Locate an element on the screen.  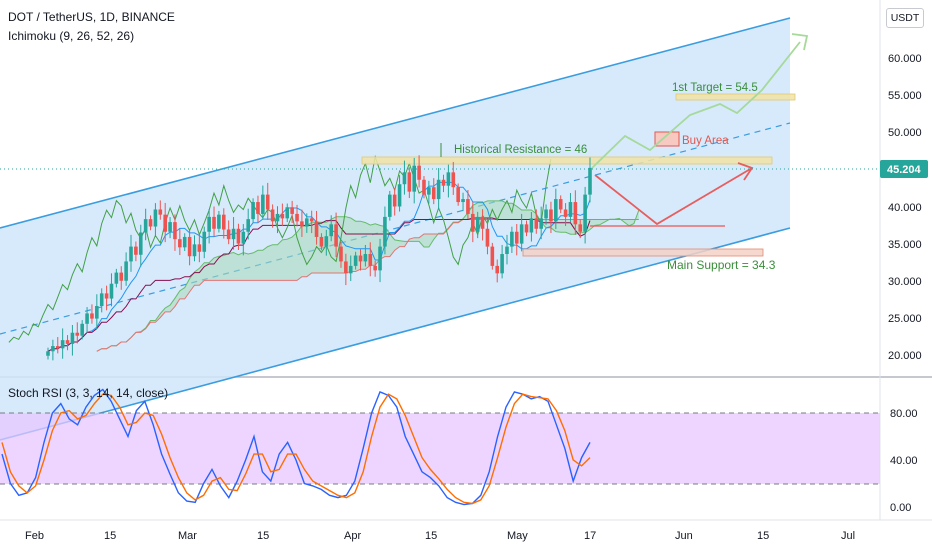
stoch-axis: 80.00 40.00 0.00 is located at coordinates (904, 461).